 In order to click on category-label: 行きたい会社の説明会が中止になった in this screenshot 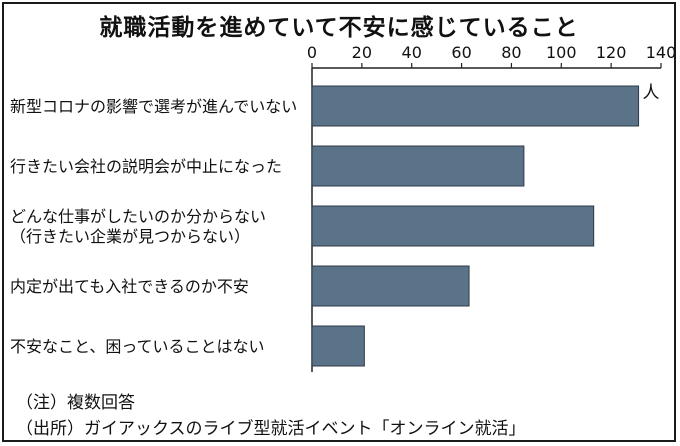, I will do `click(146, 166)`.